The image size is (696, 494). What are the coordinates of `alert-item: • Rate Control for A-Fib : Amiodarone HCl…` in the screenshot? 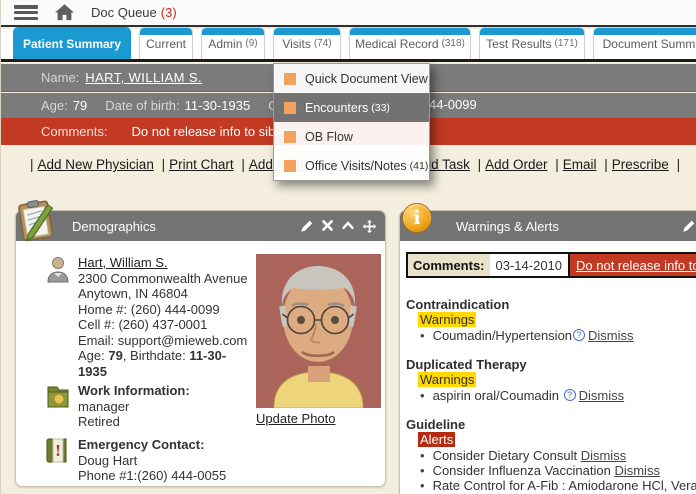 It's located at (558, 485).